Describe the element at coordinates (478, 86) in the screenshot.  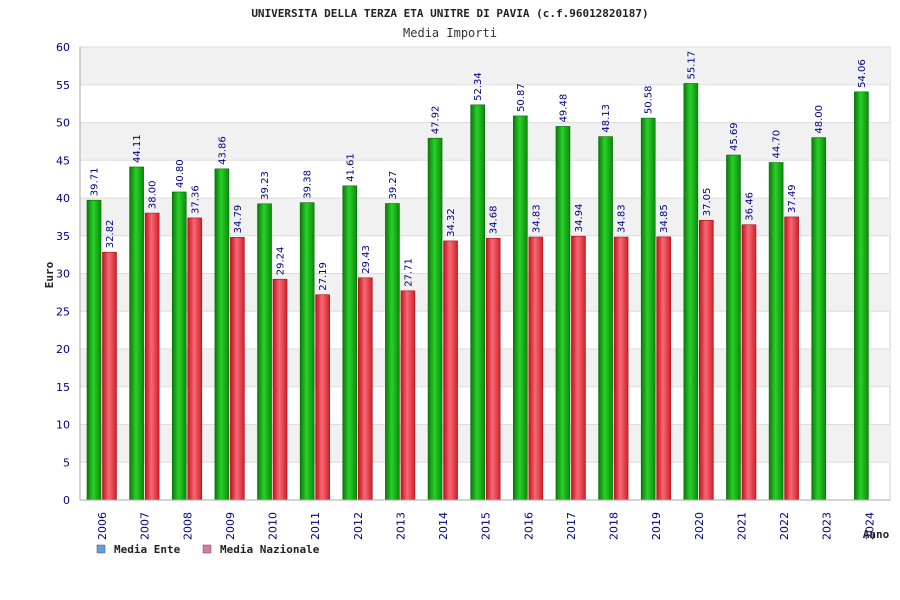
I see `data-label: 52.34` at that location.